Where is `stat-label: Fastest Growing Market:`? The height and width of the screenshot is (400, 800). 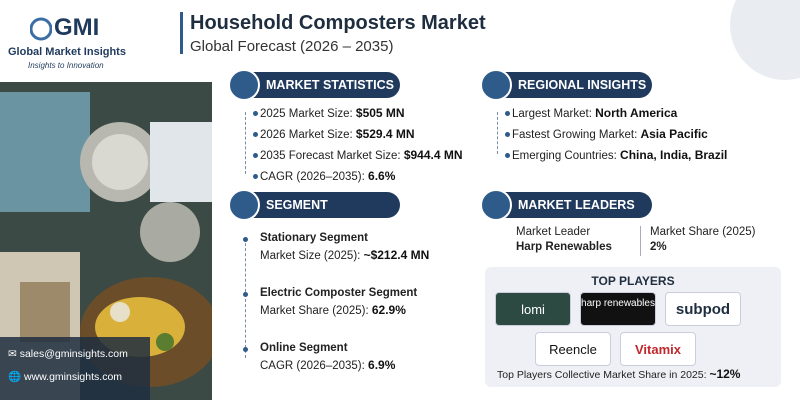
stat-label: Fastest Growing Market: is located at coordinates (575, 135).